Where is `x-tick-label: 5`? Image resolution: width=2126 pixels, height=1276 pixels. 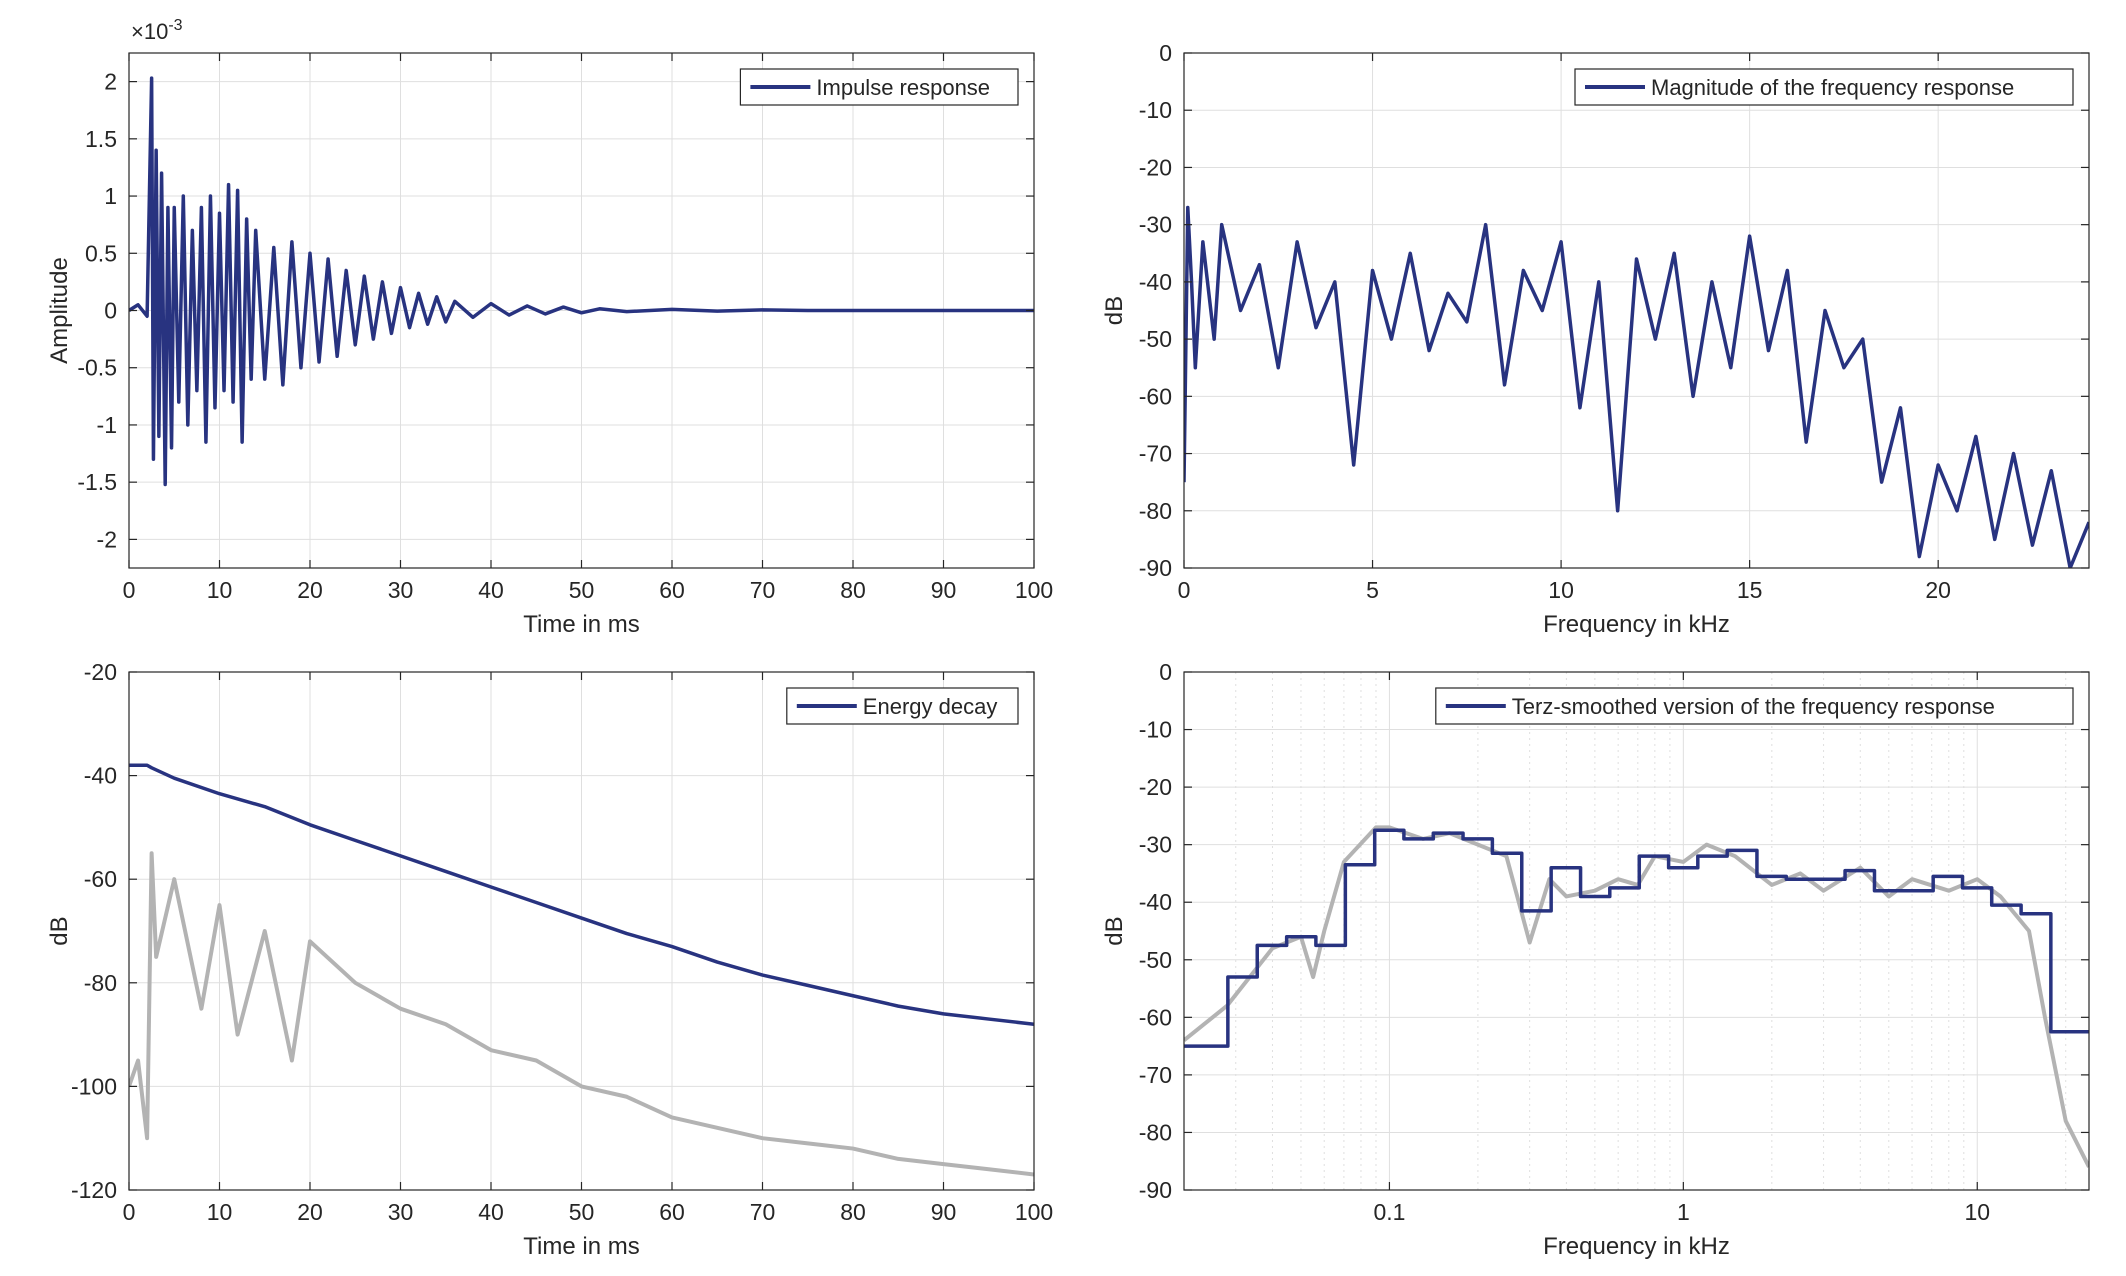
x-tick-label: 5 is located at coordinates (1372, 590).